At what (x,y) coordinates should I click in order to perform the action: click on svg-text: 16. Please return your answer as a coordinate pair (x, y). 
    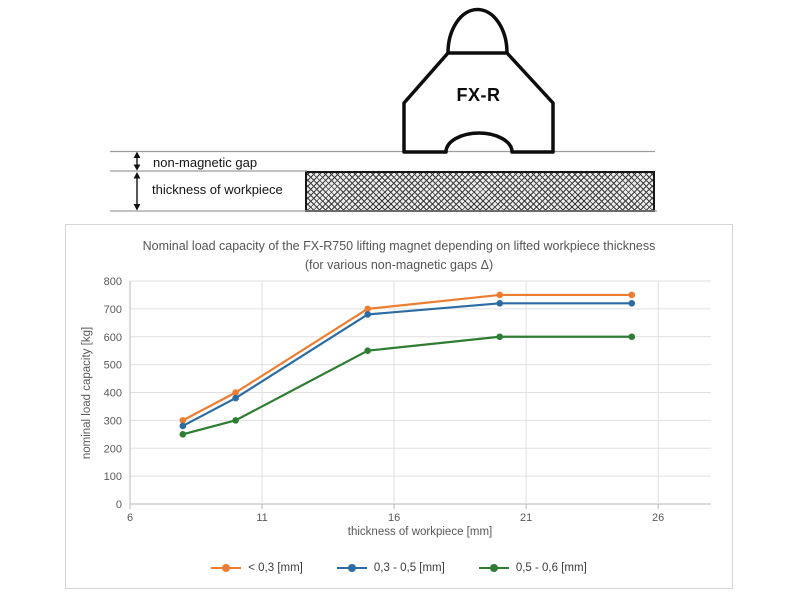
    Looking at the image, I should click on (394, 518).